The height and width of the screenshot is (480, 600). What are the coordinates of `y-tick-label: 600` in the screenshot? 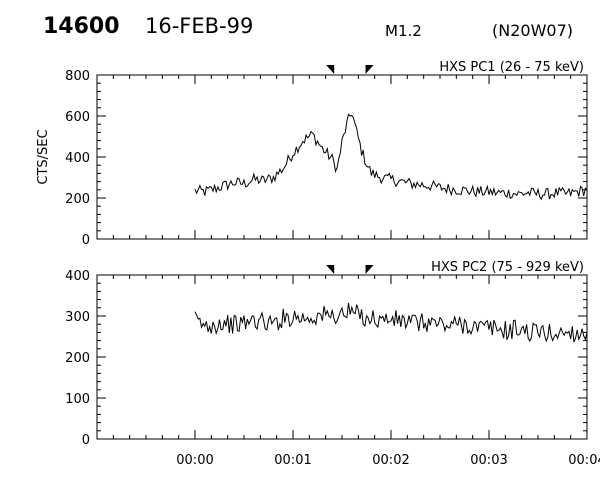 It's located at (77, 117).